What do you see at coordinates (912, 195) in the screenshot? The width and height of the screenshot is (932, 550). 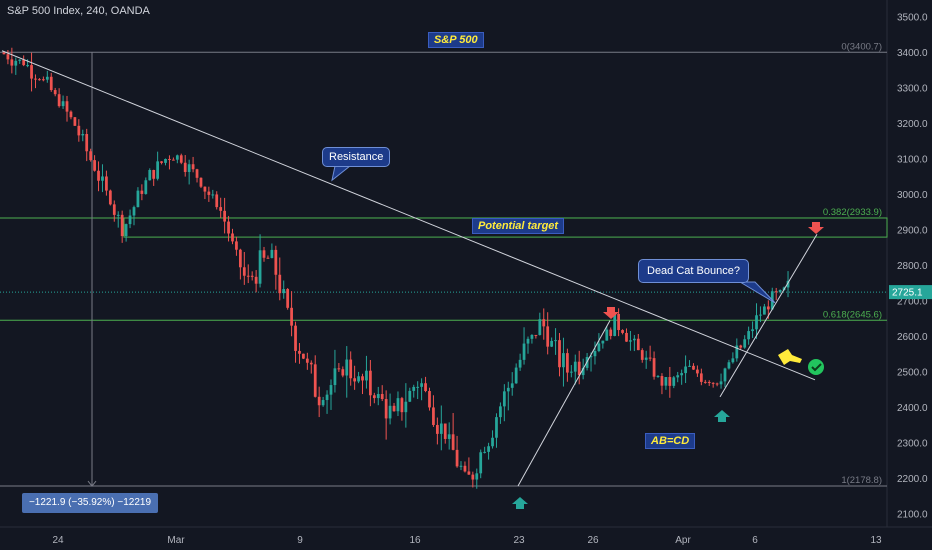 I see `y-tick-label: 3000.0` at bounding box center [912, 195].